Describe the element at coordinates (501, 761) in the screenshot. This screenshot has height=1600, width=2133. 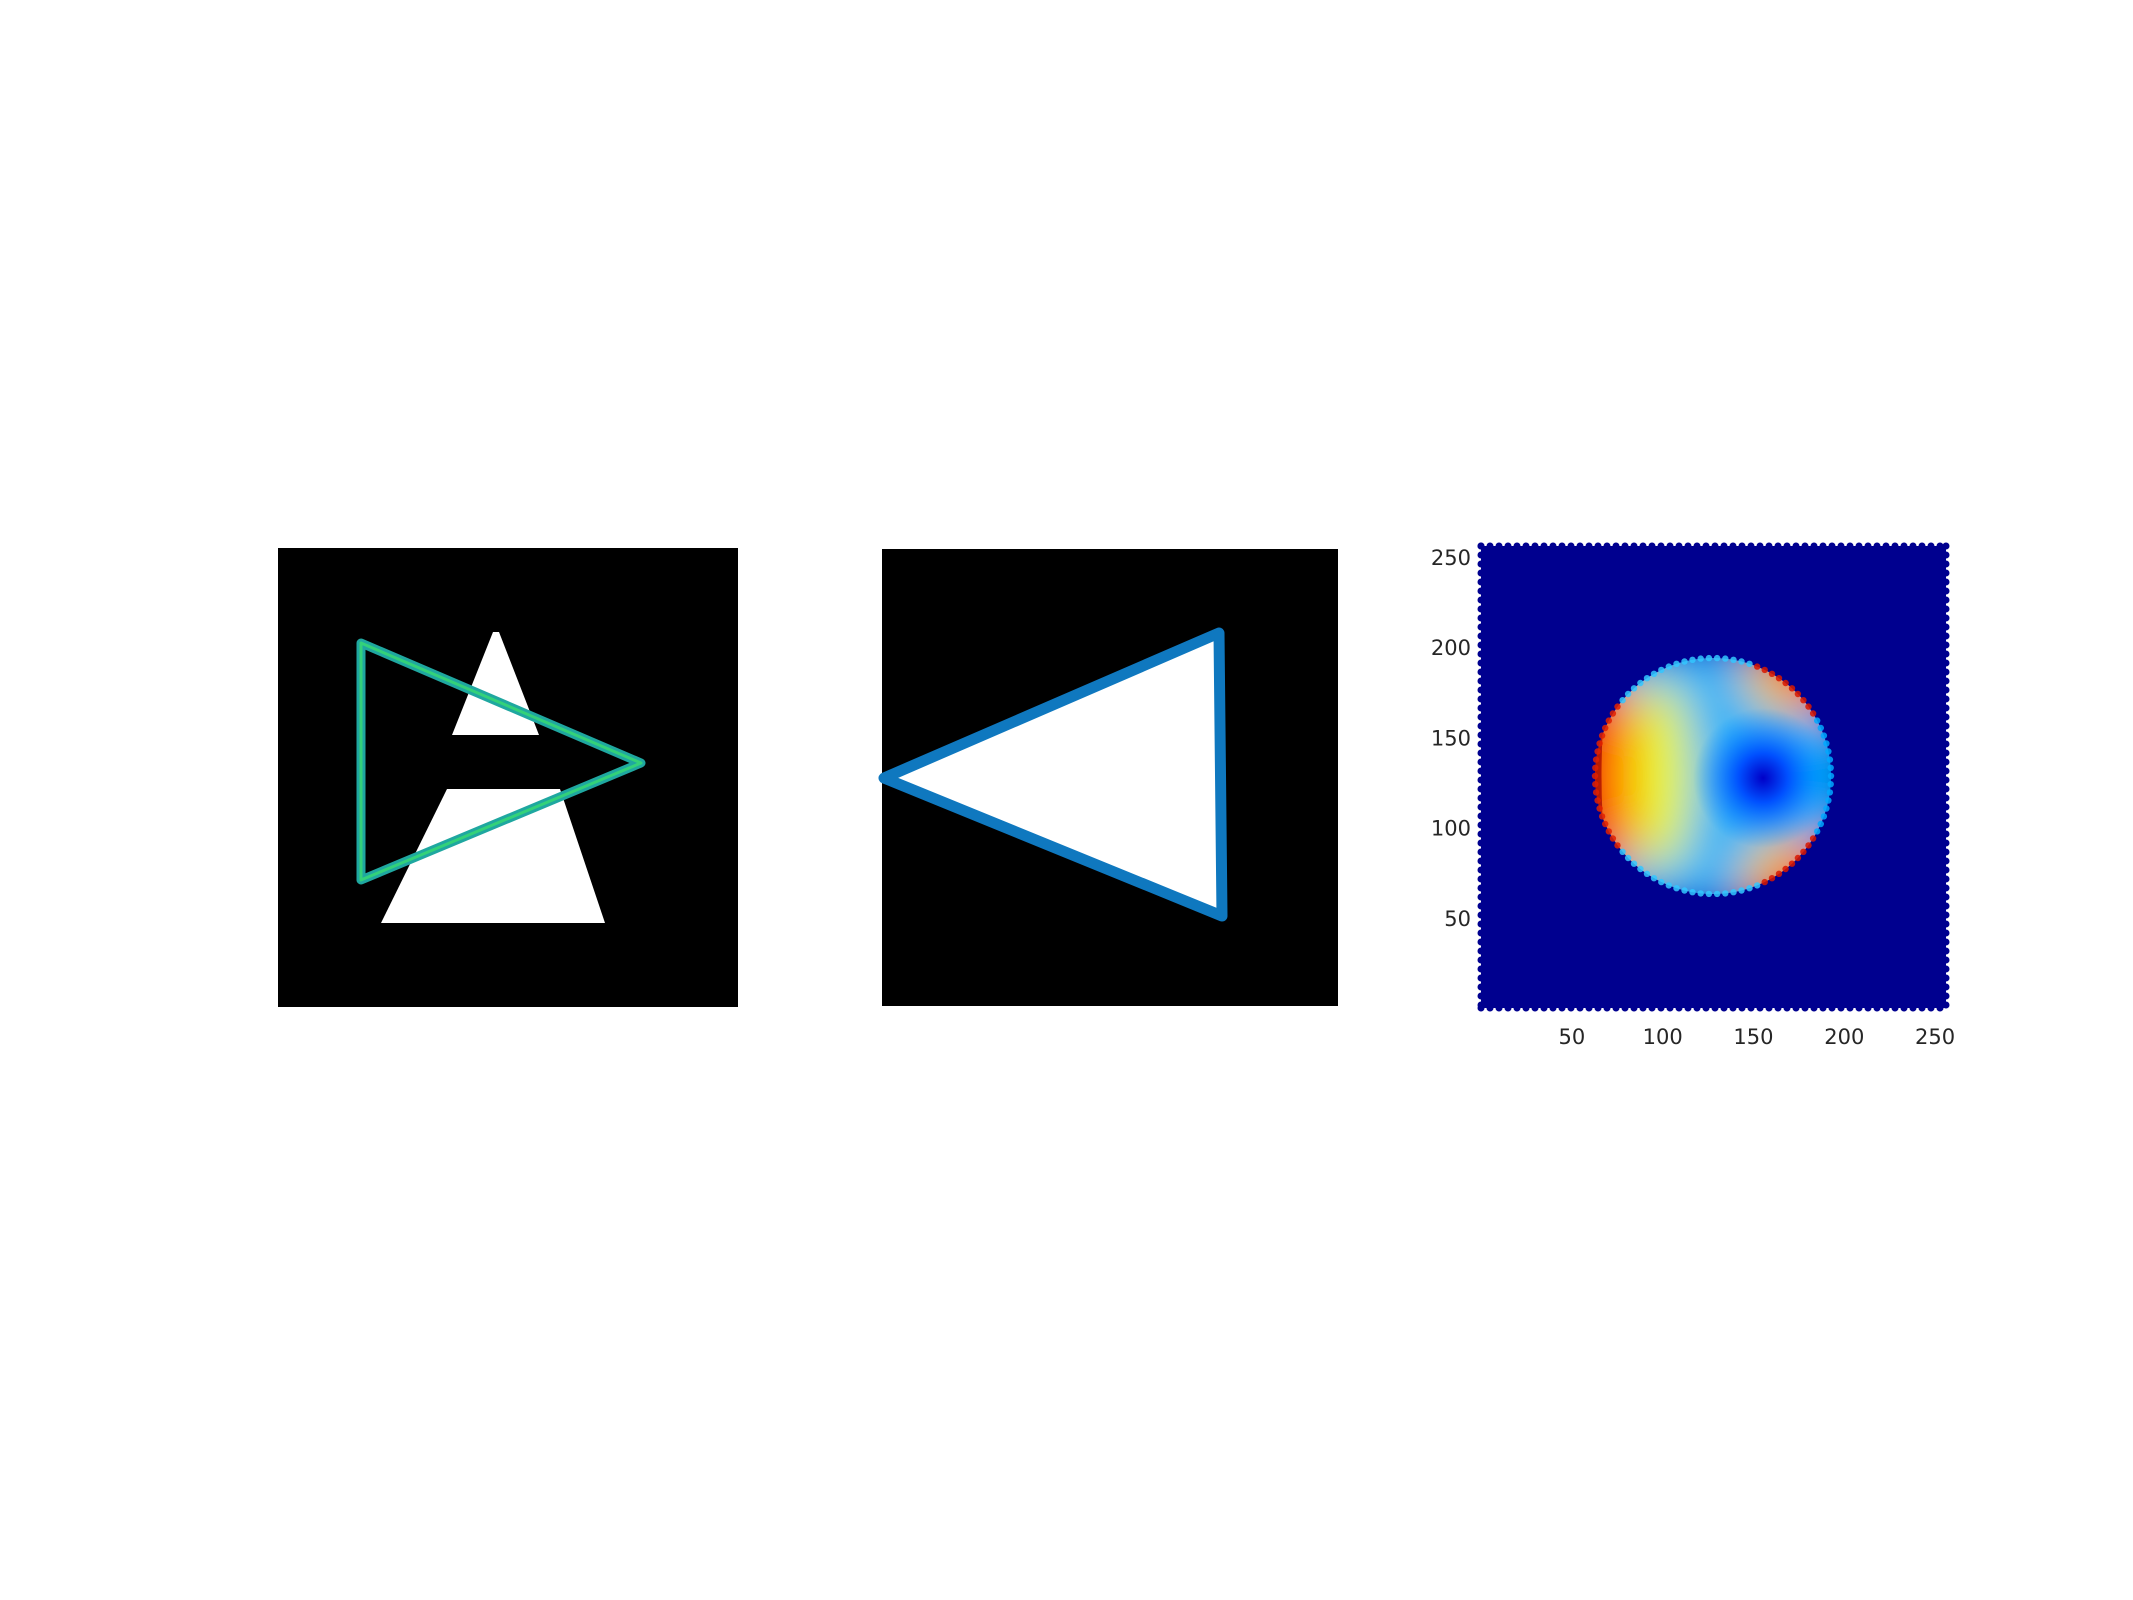
I see `contour-triangle-inner` at that location.